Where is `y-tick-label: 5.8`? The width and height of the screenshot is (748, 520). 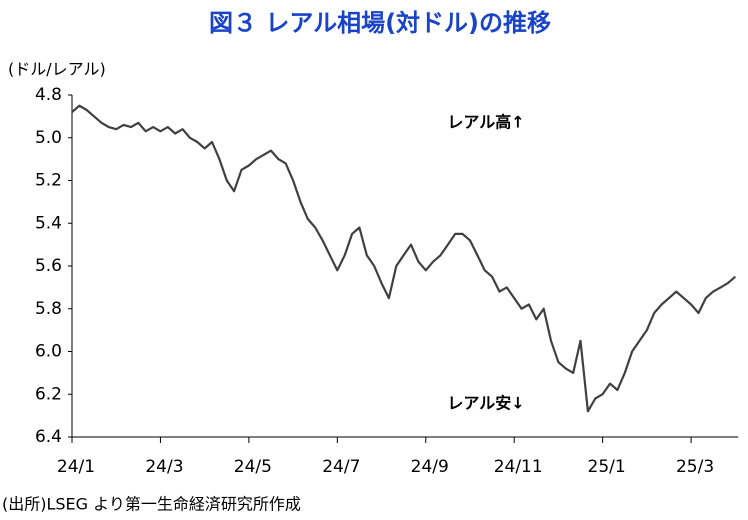 y-tick-label: 5.8 is located at coordinates (48, 309).